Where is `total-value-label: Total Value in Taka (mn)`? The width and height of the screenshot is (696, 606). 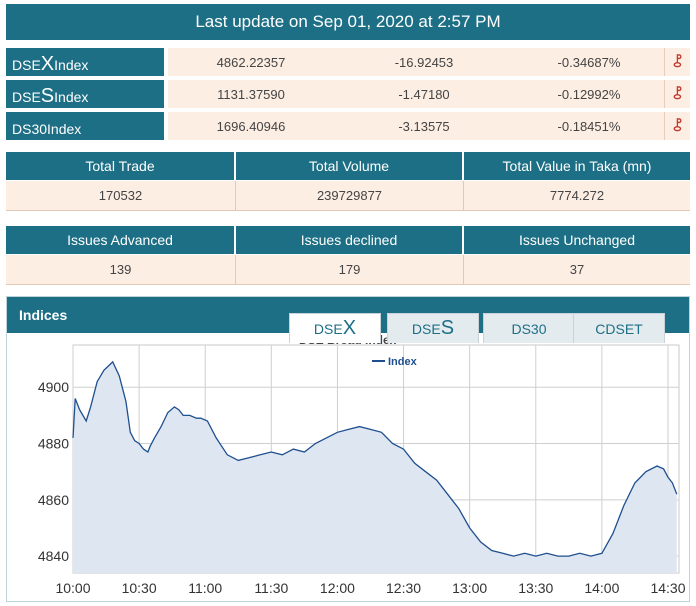 total-value-label: Total Value in Taka (mn) is located at coordinates (577, 166).